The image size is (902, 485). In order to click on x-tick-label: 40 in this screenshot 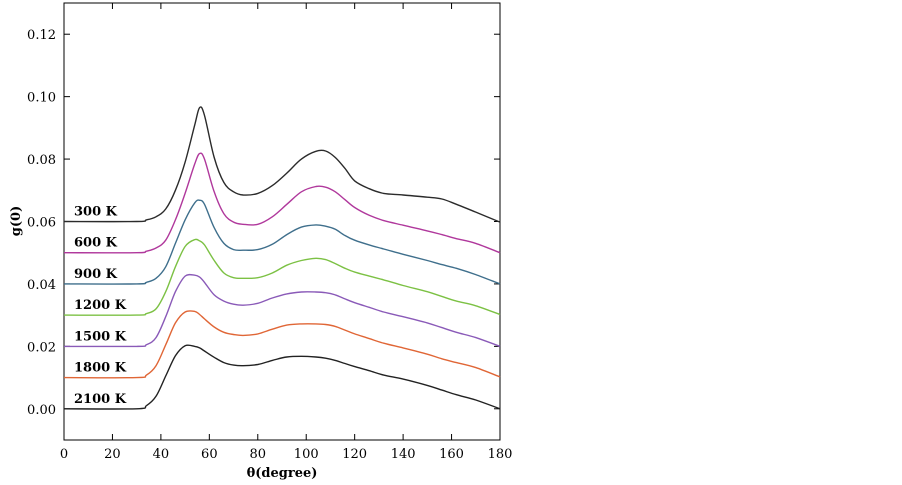, I will do `click(161, 454)`.